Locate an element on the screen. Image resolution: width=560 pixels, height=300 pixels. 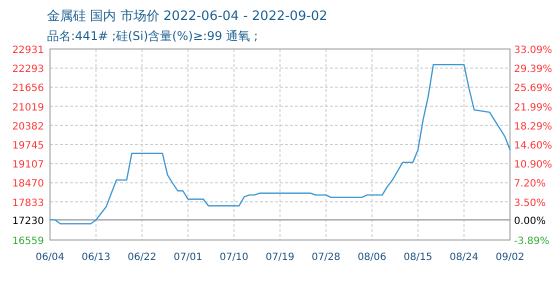
y-tick-label: 22293 is located at coordinates (28, 70).